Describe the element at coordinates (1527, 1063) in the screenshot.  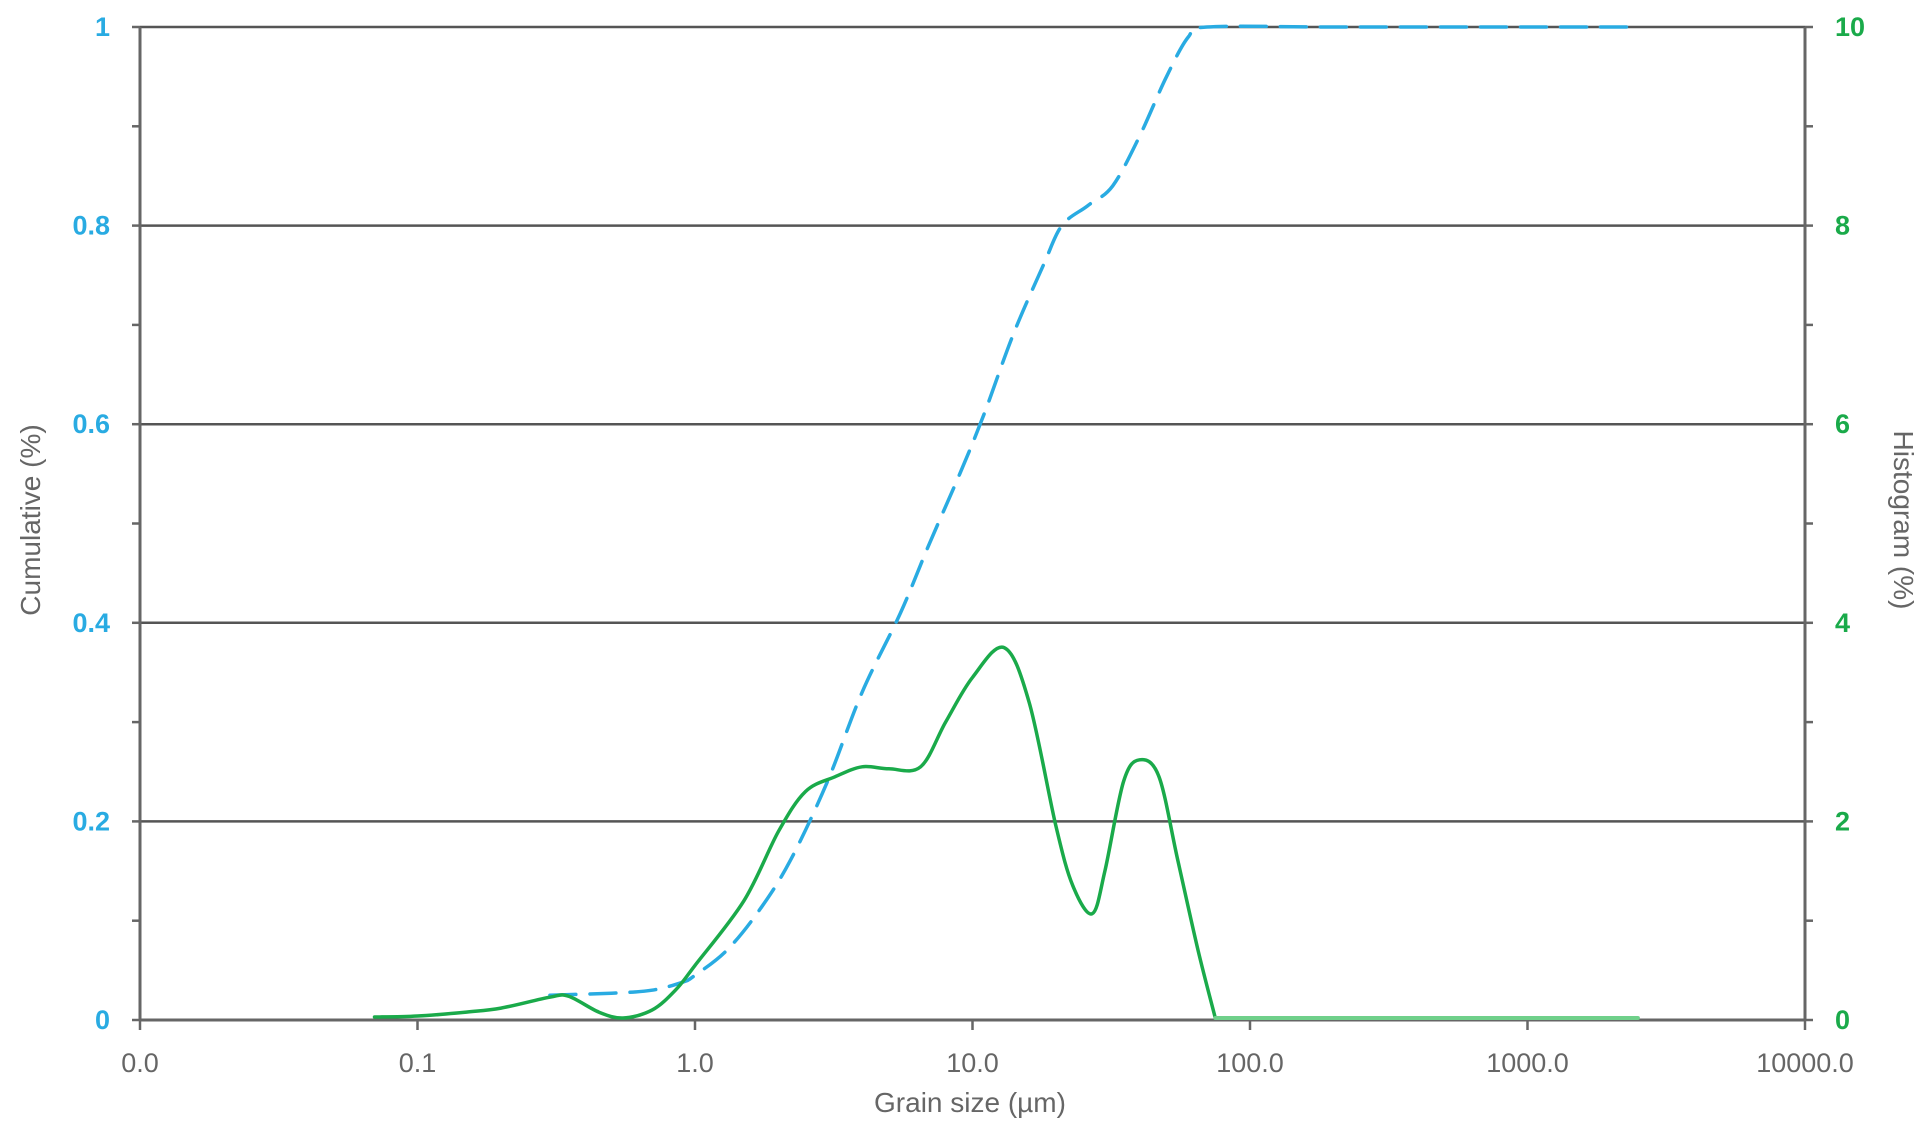
I see `x-tick-label: 1000.0` at that location.